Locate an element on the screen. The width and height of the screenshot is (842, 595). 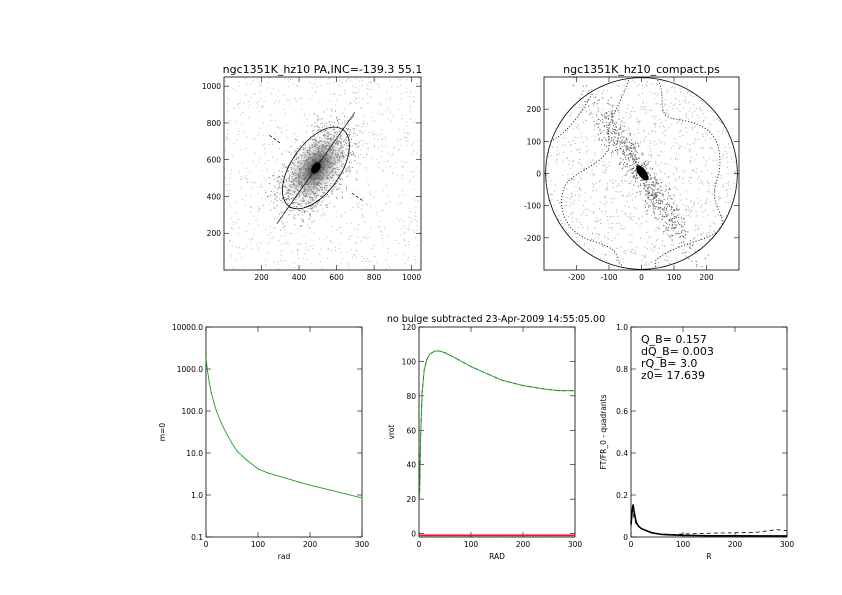
compact-ytick-label: -100 is located at coordinates (532, 206).